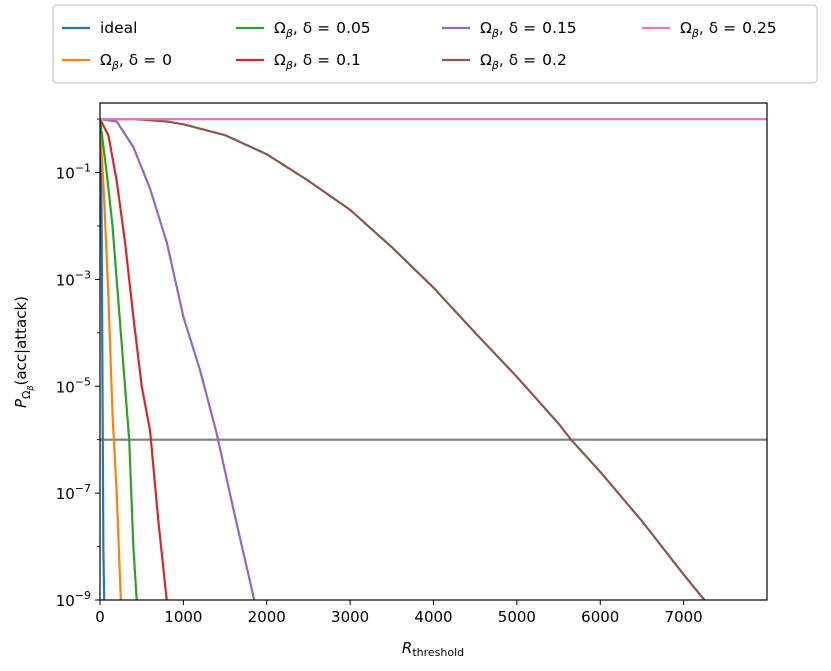 This screenshot has height=671, width=831. I want to click on legend-entry: Ωβ, δ = 0.25, so click(709, 29).